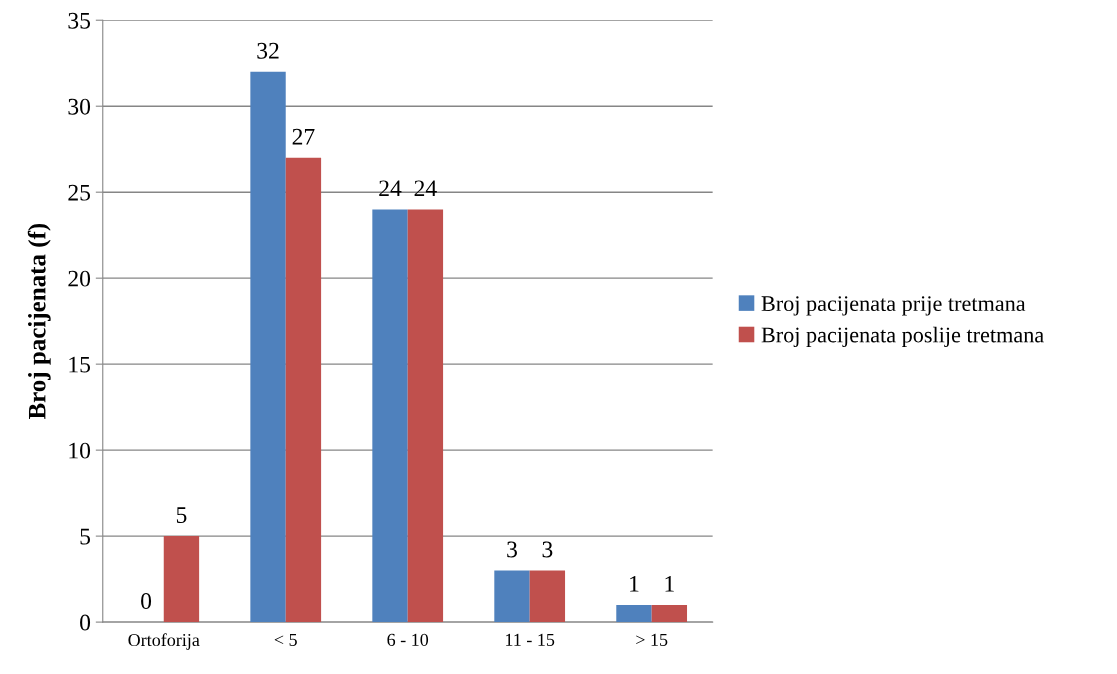 The height and width of the screenshot is (674, 1117). What do you see at coordinates (80, 450) in the screenshot?
I see `y-tick-label: 10` at bounding box center [80, 450].